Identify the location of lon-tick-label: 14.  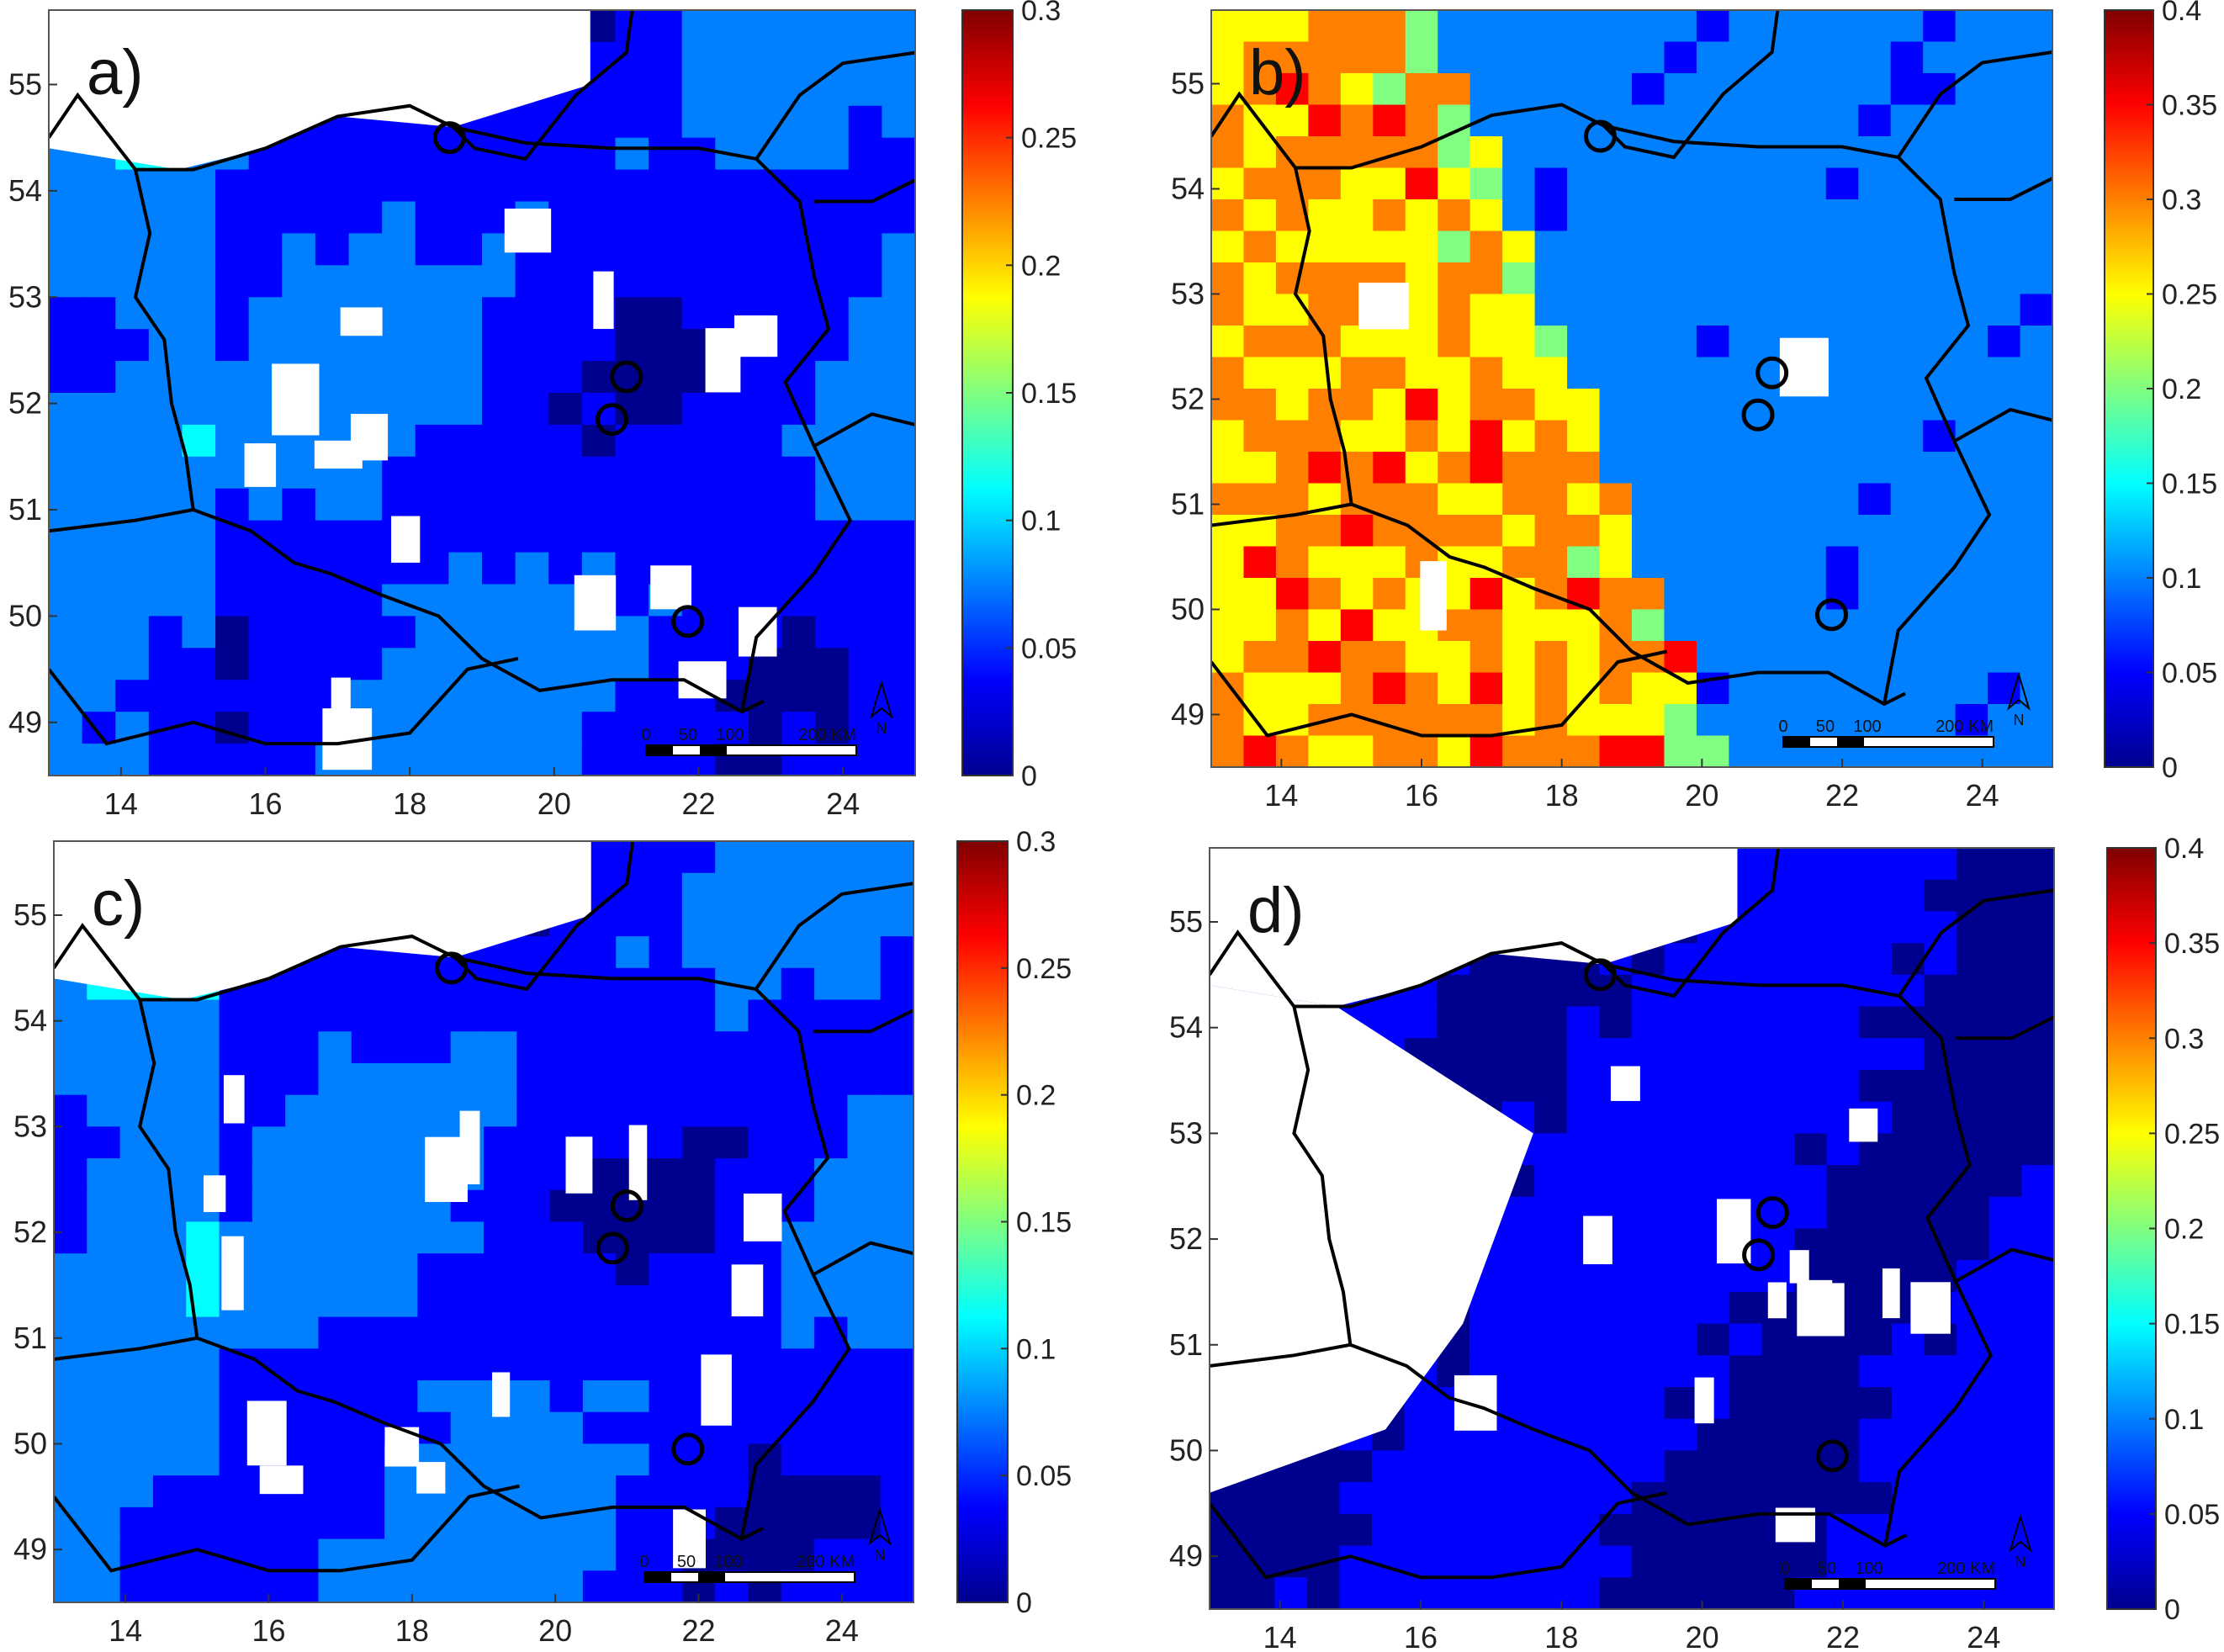
(1281, 795).